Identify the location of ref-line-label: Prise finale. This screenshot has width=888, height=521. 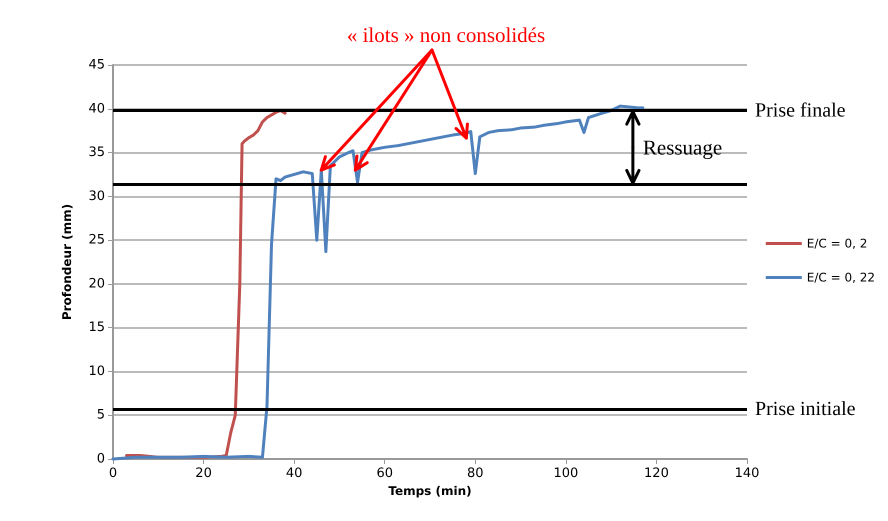
(800, 111).